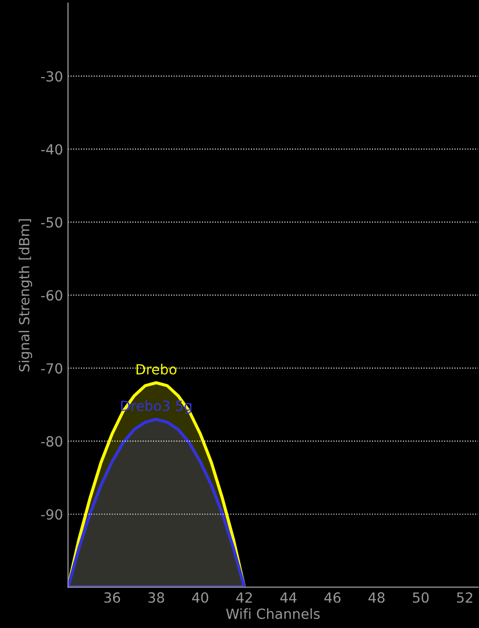 The image size is (479, 628). I want to click on x-tick-label: 50, so click(420, 597).